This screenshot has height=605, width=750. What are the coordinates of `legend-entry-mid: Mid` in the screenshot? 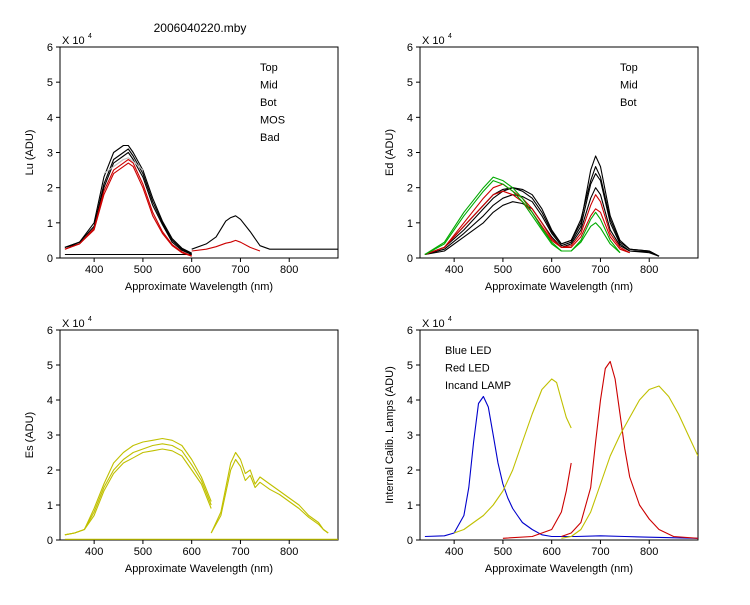 It's located at (629, 86).